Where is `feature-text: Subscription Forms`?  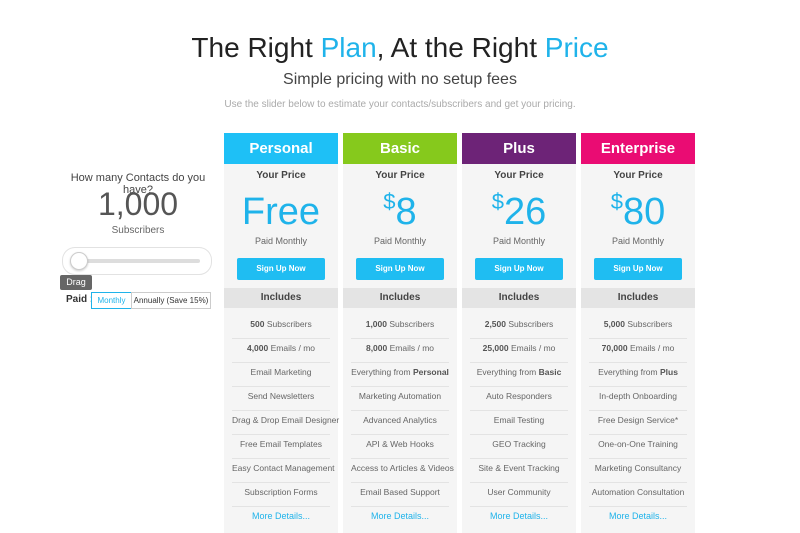 feature-text: Subscription Forms is located at coordinates (281, 492).